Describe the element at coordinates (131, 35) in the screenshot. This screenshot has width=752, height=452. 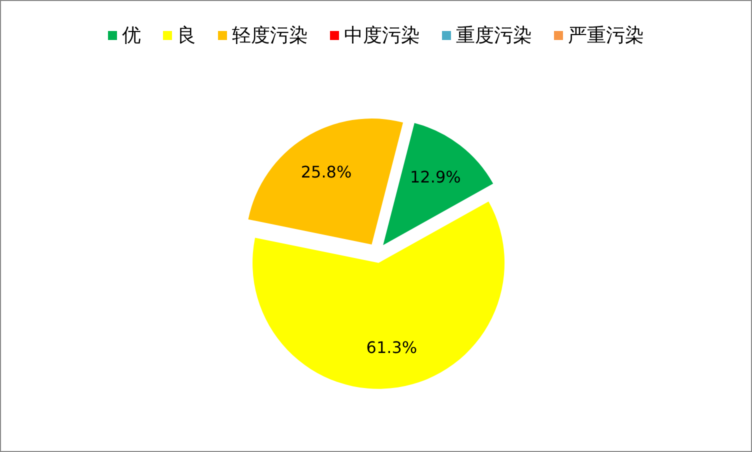
I see `legend-label: 优` at that location.